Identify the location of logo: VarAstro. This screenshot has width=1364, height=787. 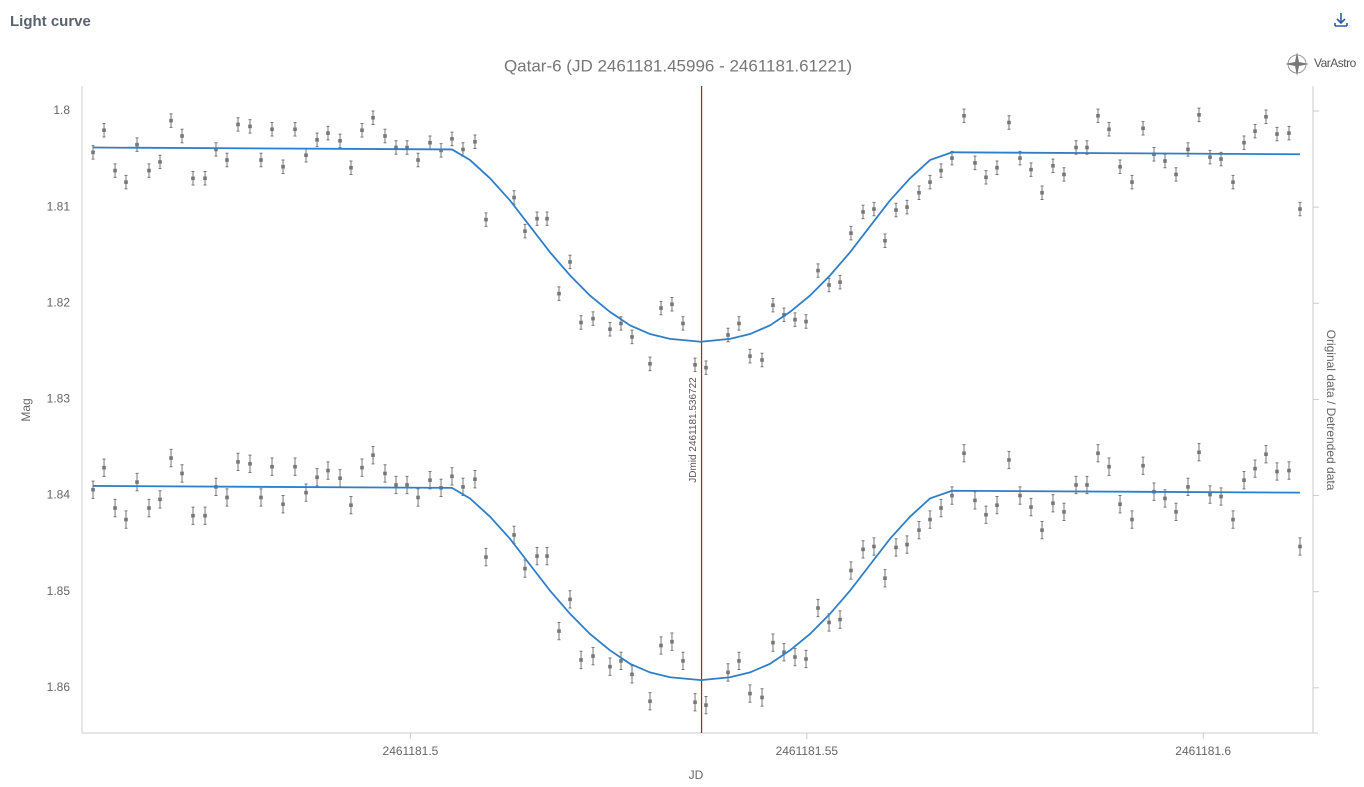
(1321, 64).